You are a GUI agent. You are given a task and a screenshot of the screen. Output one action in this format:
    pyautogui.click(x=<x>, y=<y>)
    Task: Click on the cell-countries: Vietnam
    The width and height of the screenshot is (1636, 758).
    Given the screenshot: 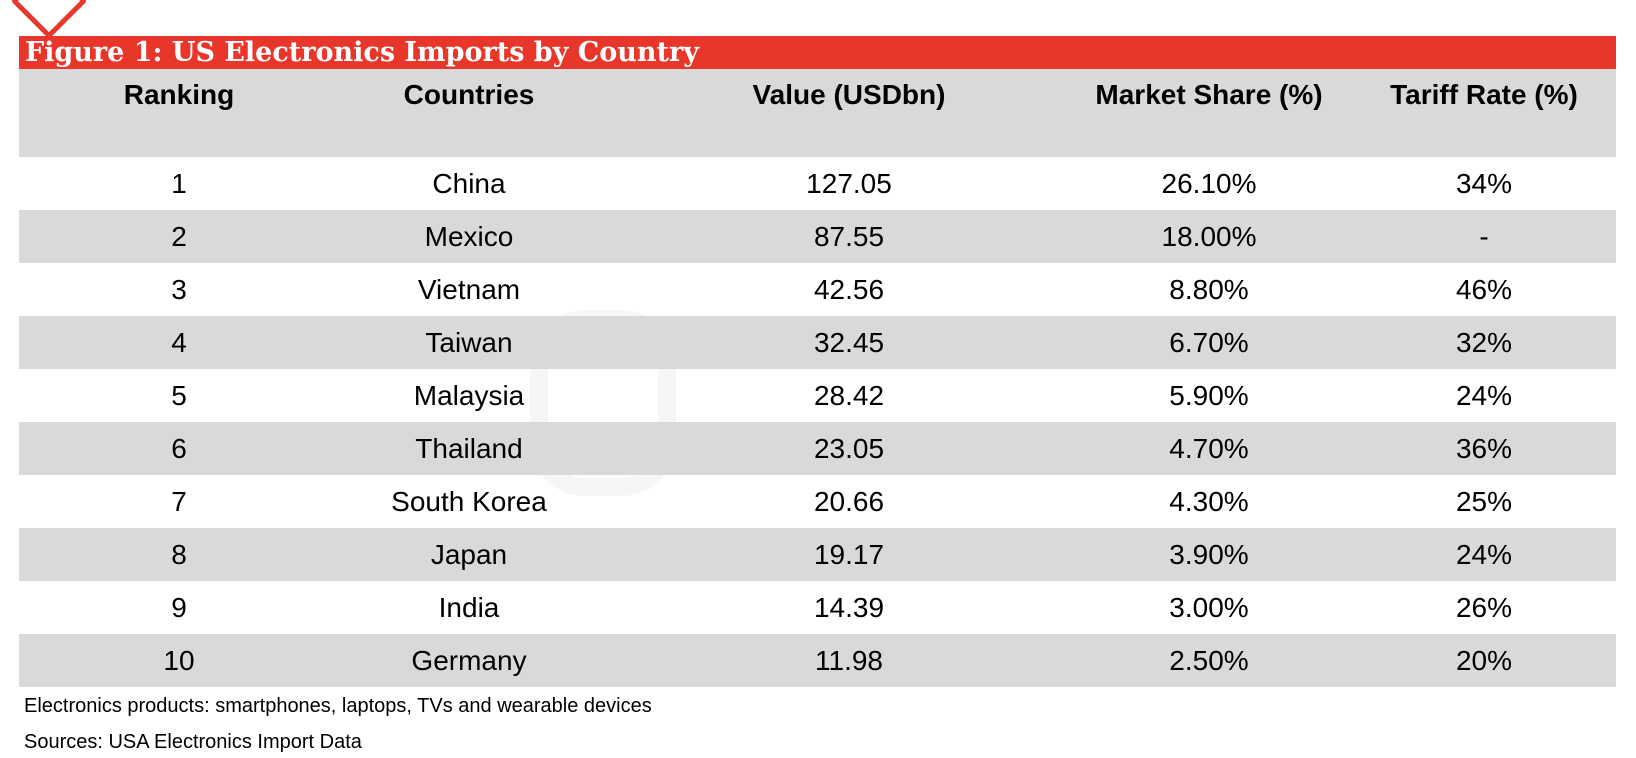 What is the action you would take?
    pyautogui.click(x=469, y=289)
    